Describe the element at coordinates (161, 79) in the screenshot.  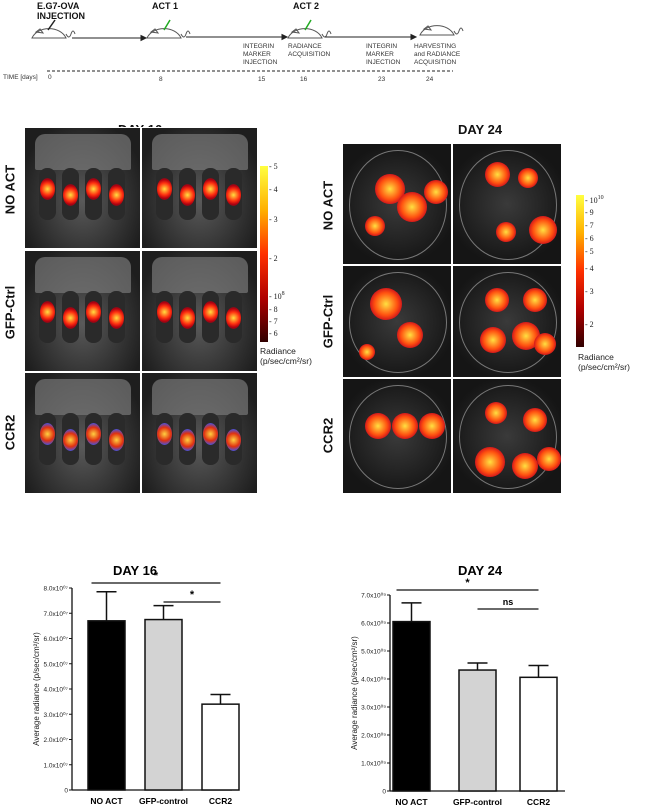
I see `day-tick: 8` at that location.